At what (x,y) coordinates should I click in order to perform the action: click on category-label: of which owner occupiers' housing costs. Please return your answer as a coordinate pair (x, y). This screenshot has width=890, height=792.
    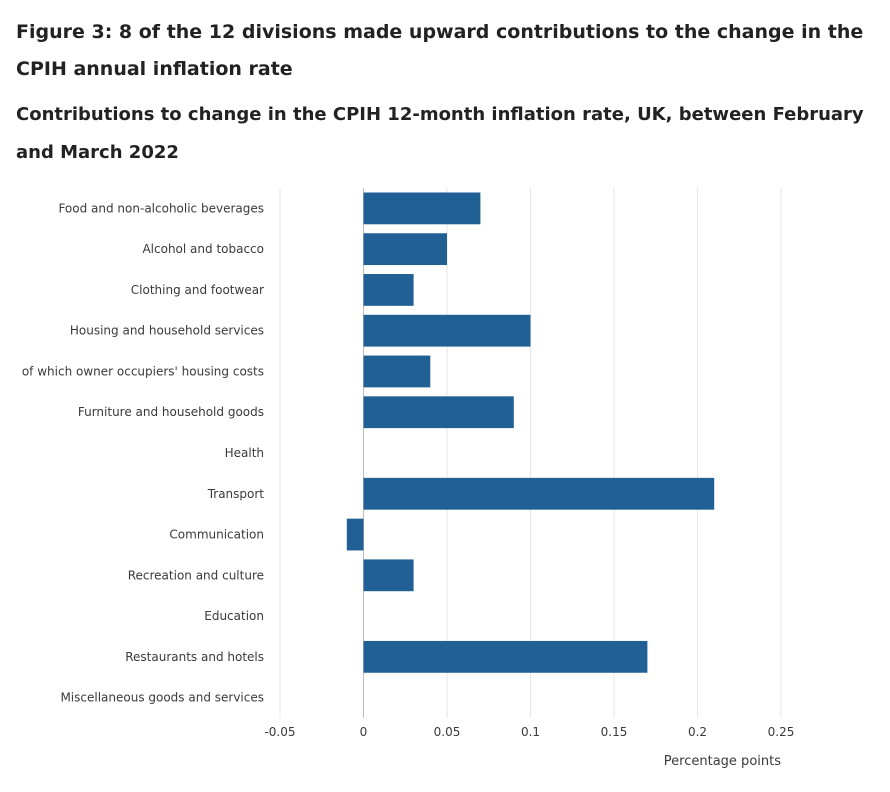
    Looking at the image, I should click on (143, 371).